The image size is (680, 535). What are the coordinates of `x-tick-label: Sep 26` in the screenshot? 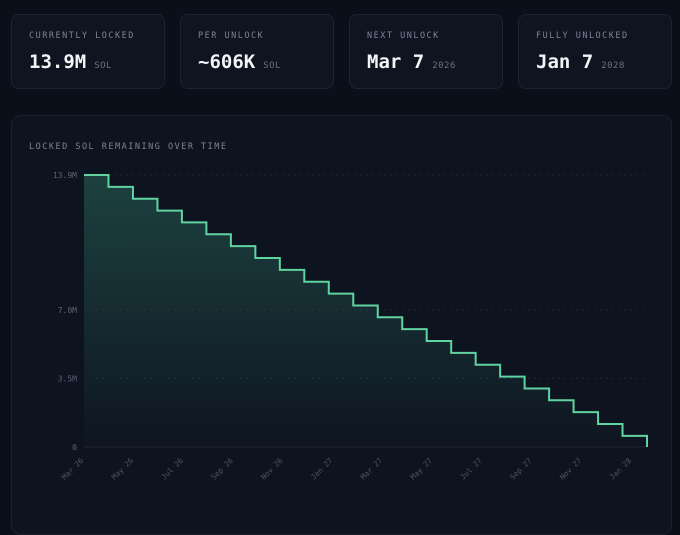 It's located at (222, 469).